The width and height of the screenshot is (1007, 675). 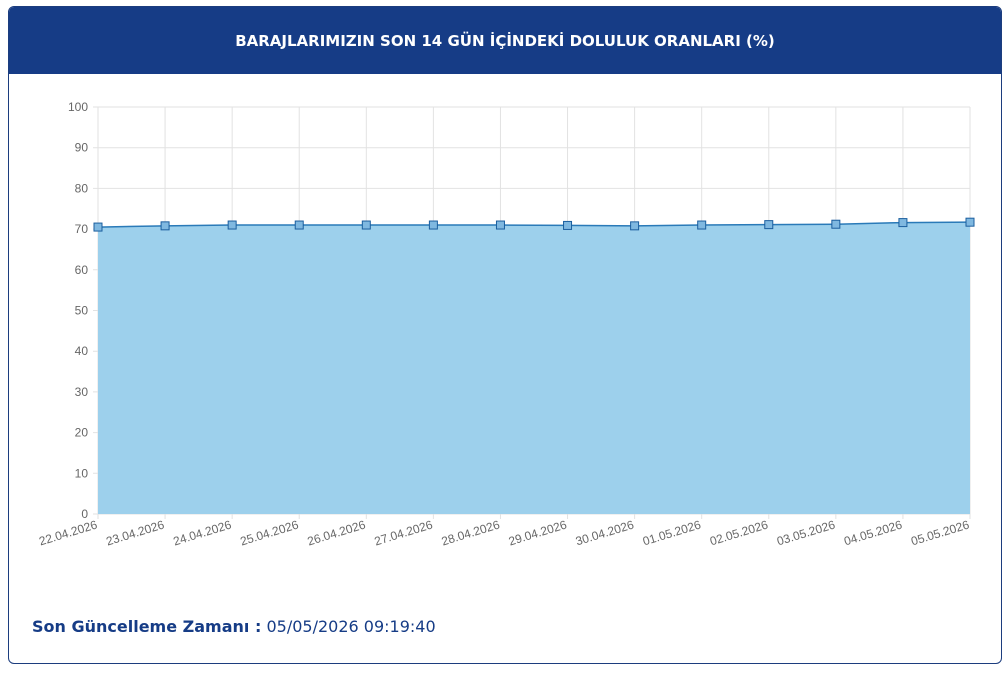 I want to click on x-tick-label: 22.04.2026, so click(x=68, y=532).